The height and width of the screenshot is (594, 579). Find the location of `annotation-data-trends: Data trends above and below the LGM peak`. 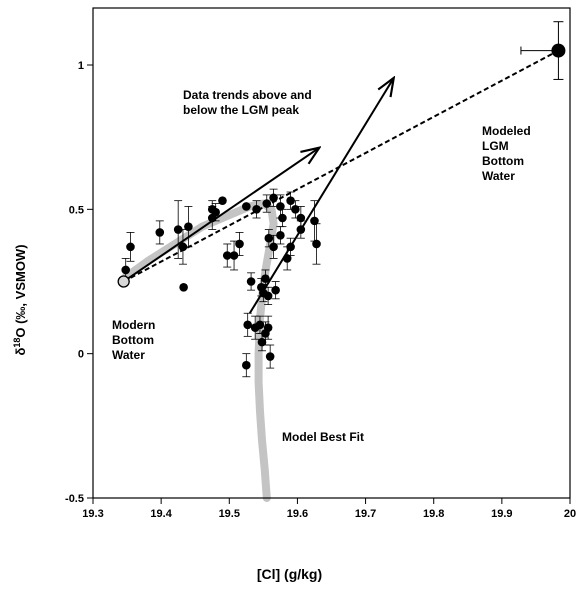

annotation-data-trends: Data trends above and below the LGM peak is located at coordinates (247, 102).